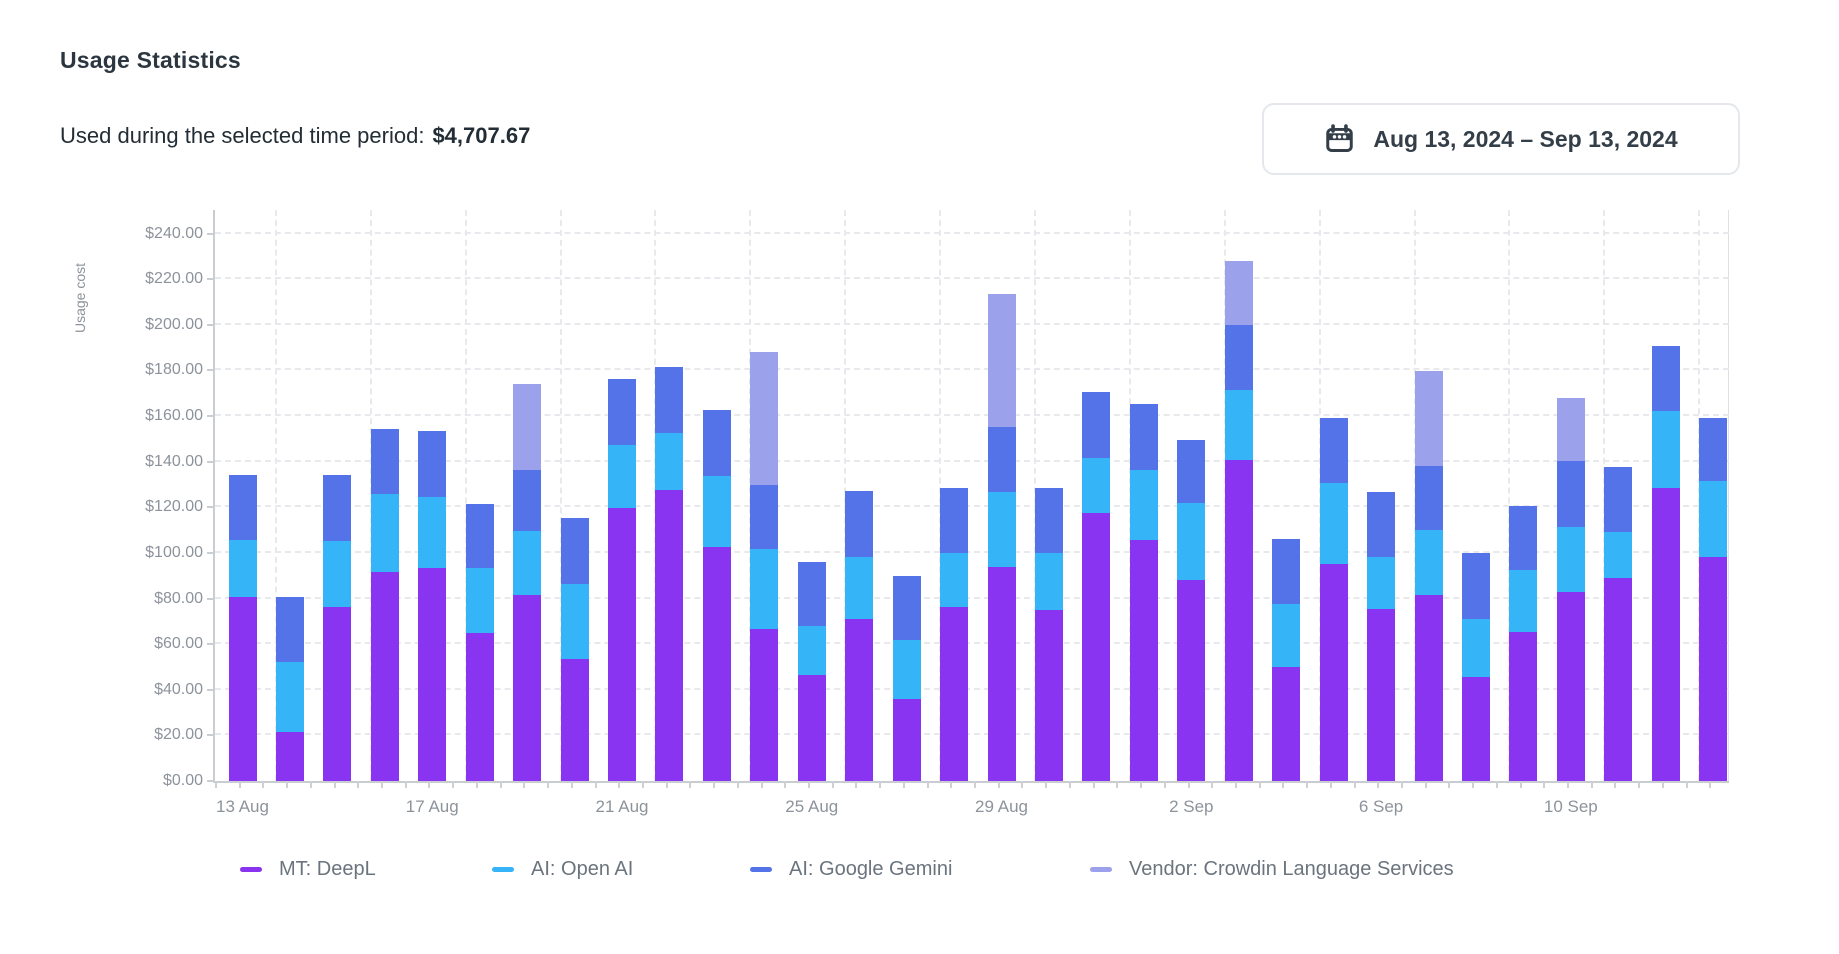 This screenshot has width=1839, height=954. I want to click on calendar-icon, so click(1340, 137).